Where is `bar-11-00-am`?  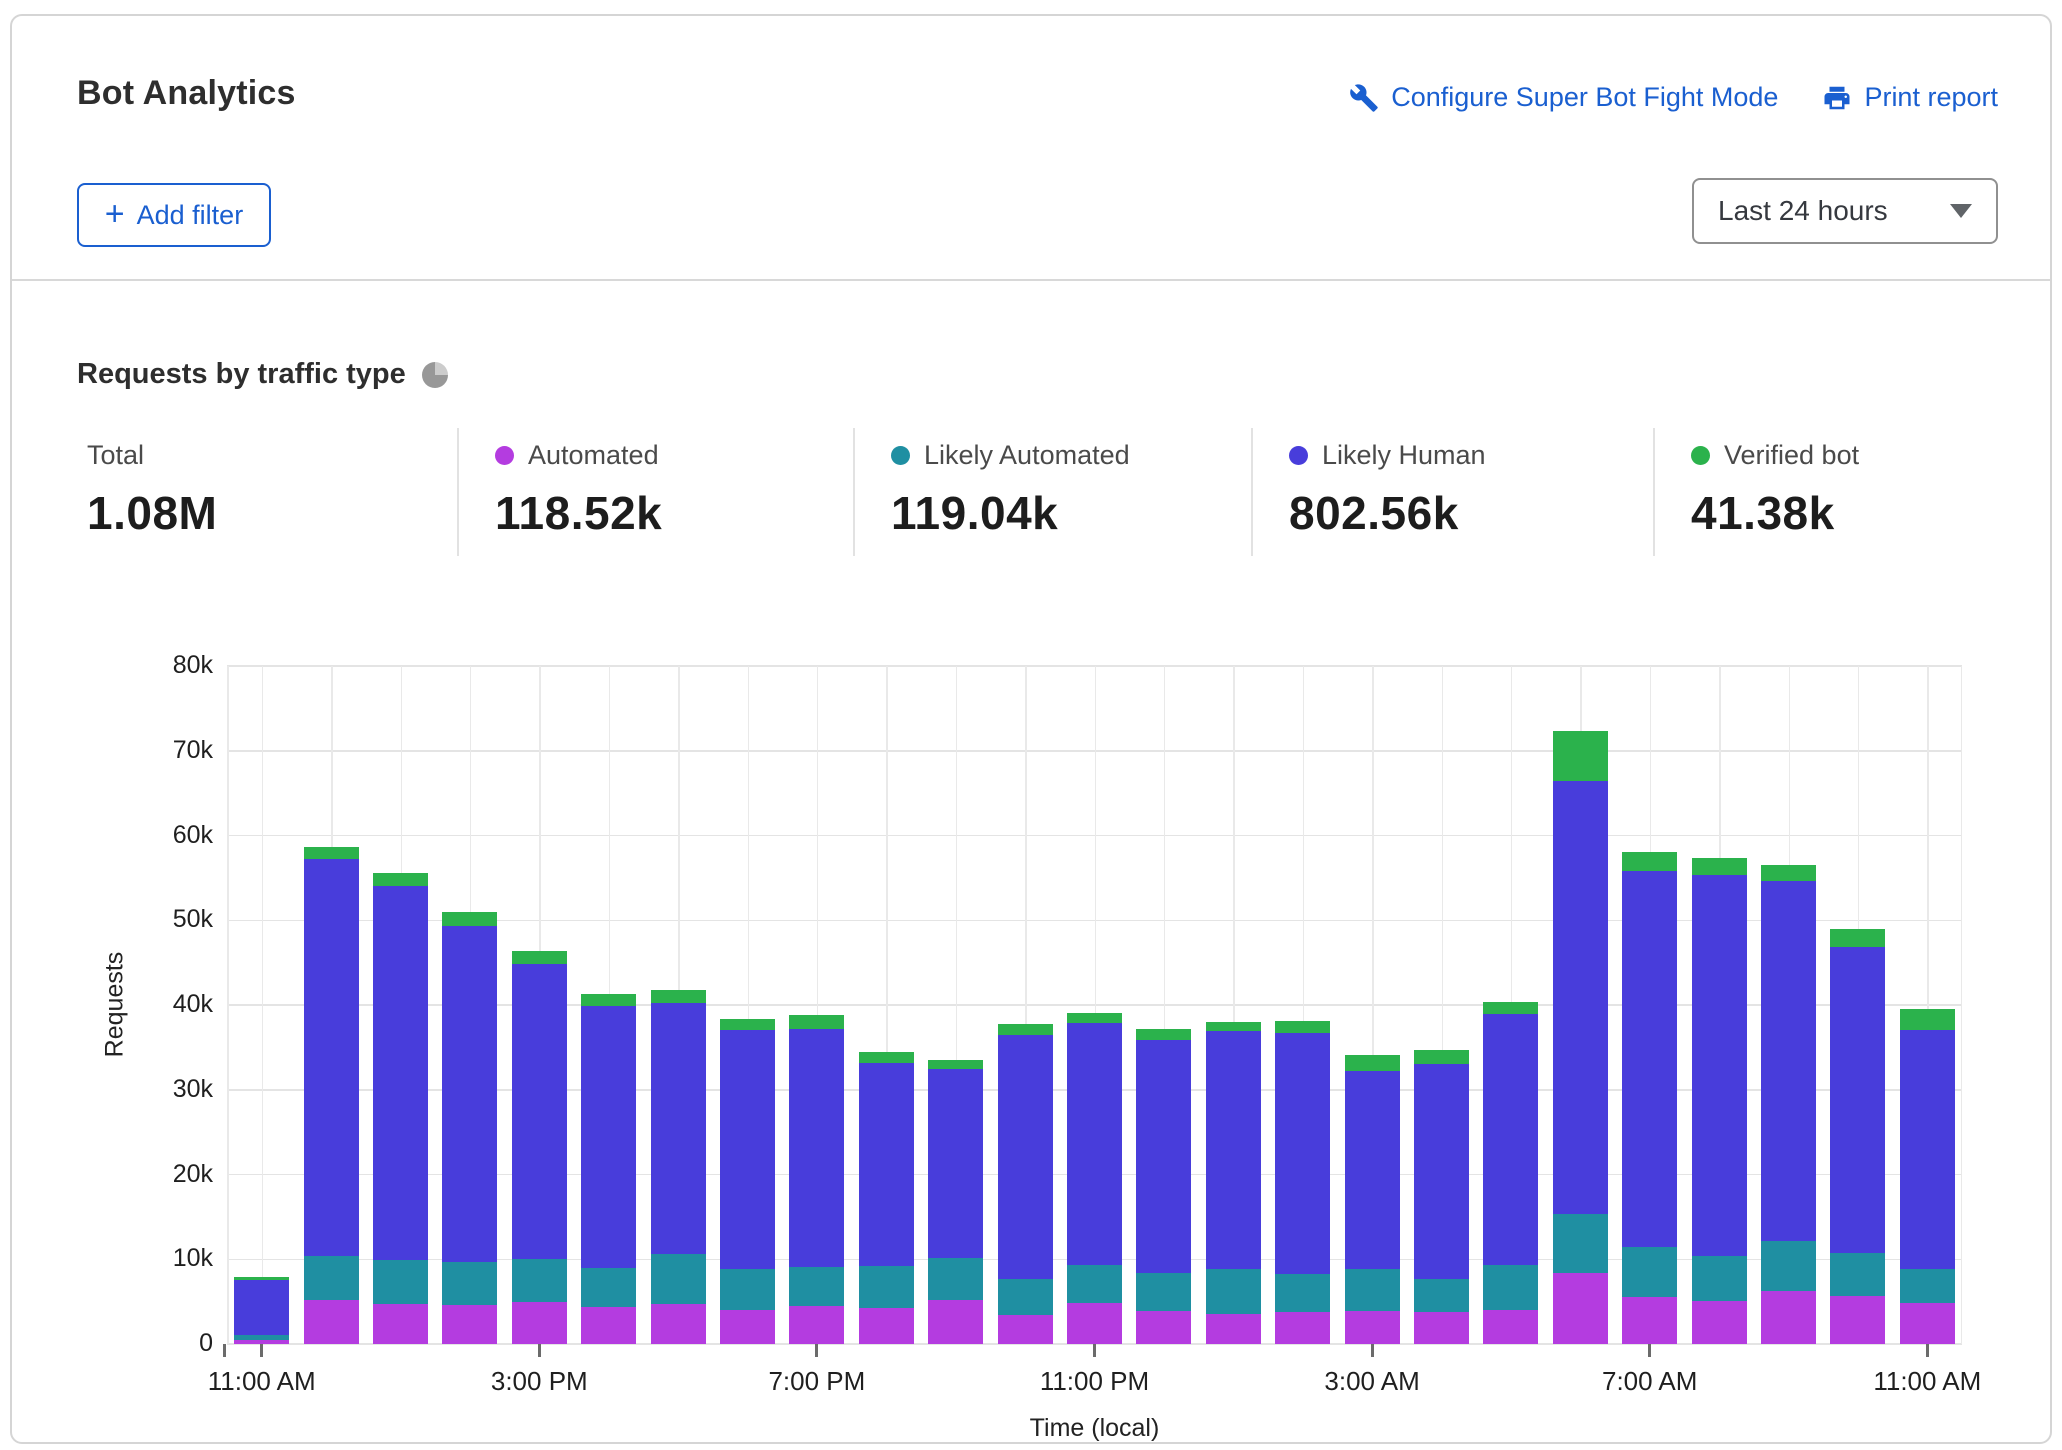
bar-11-00-am is located at coordinates (1927, 1176).